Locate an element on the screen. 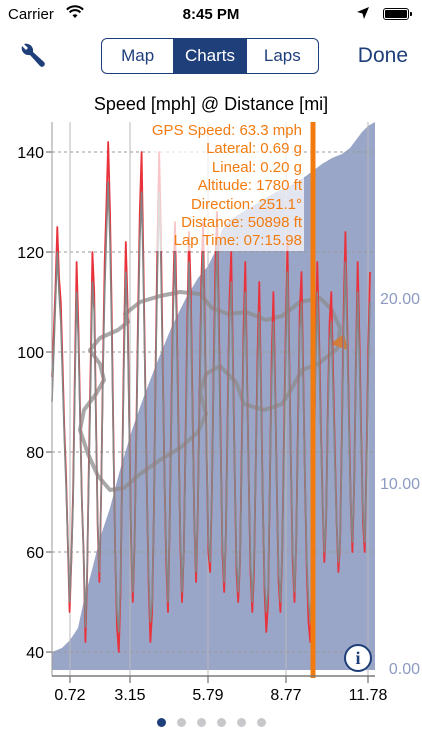 This screenshot has width=422, height=750. readout-direction: Direction: 251.1° is located at coordinates (246, 204).